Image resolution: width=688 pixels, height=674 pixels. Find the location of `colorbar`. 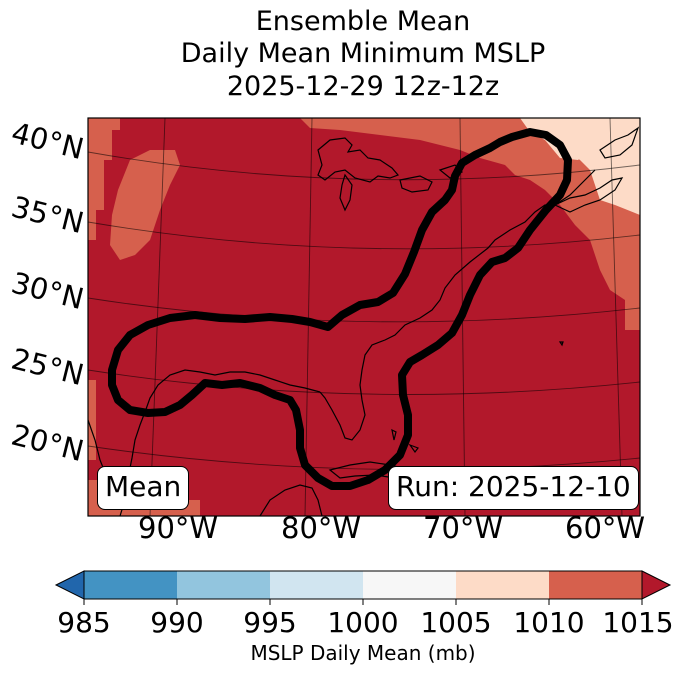

colorbar is located at coordinates (363, 587).